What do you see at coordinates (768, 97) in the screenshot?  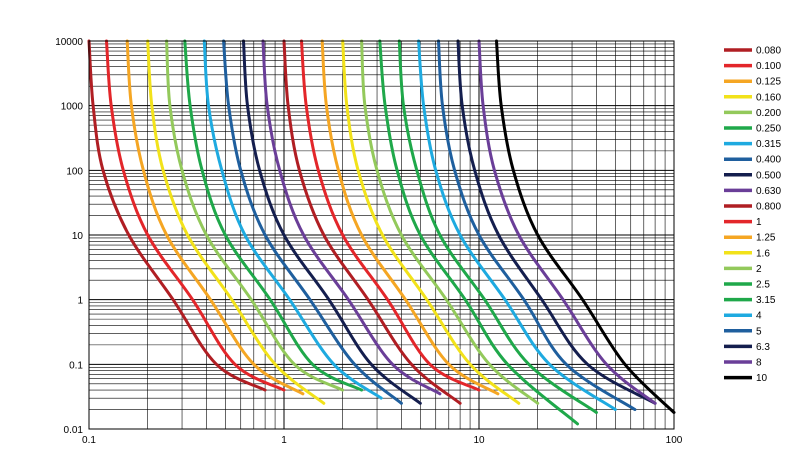 I see `legend-label: 0.160` at bounding box center [768, 97].